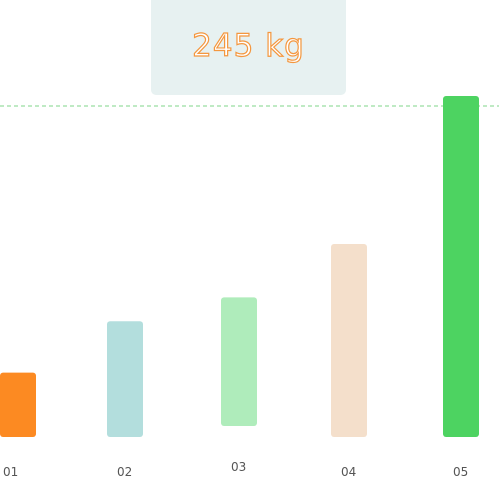 This screenshot has width=499, height=482. What do you see at coordinates (124, 472) in the screenshot?
I see `x-tick-label-02: 02` at bounding box center [124, 472].